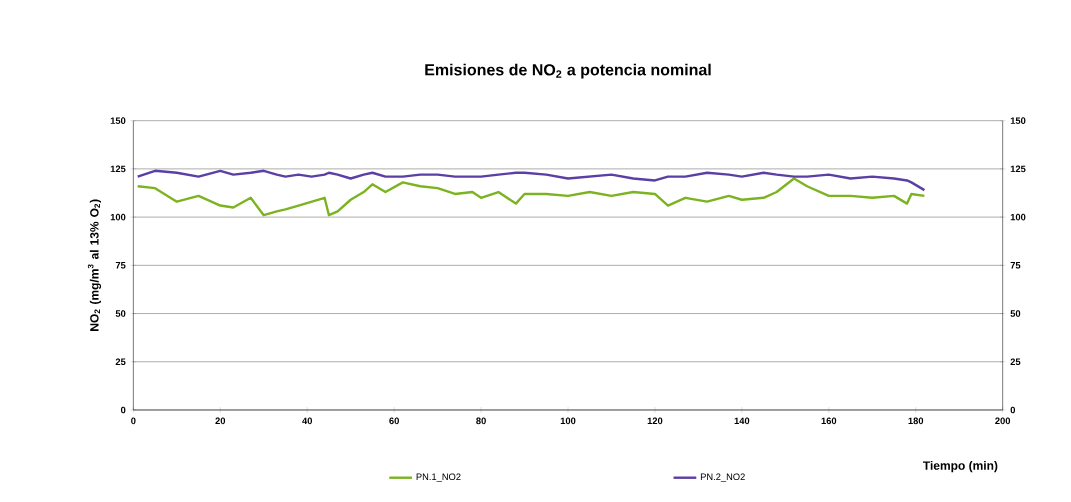  What do you see at coordinates (118, 169) in the screenshot?
I see `y-tick-label: 125` at bounding box center [118, 169].